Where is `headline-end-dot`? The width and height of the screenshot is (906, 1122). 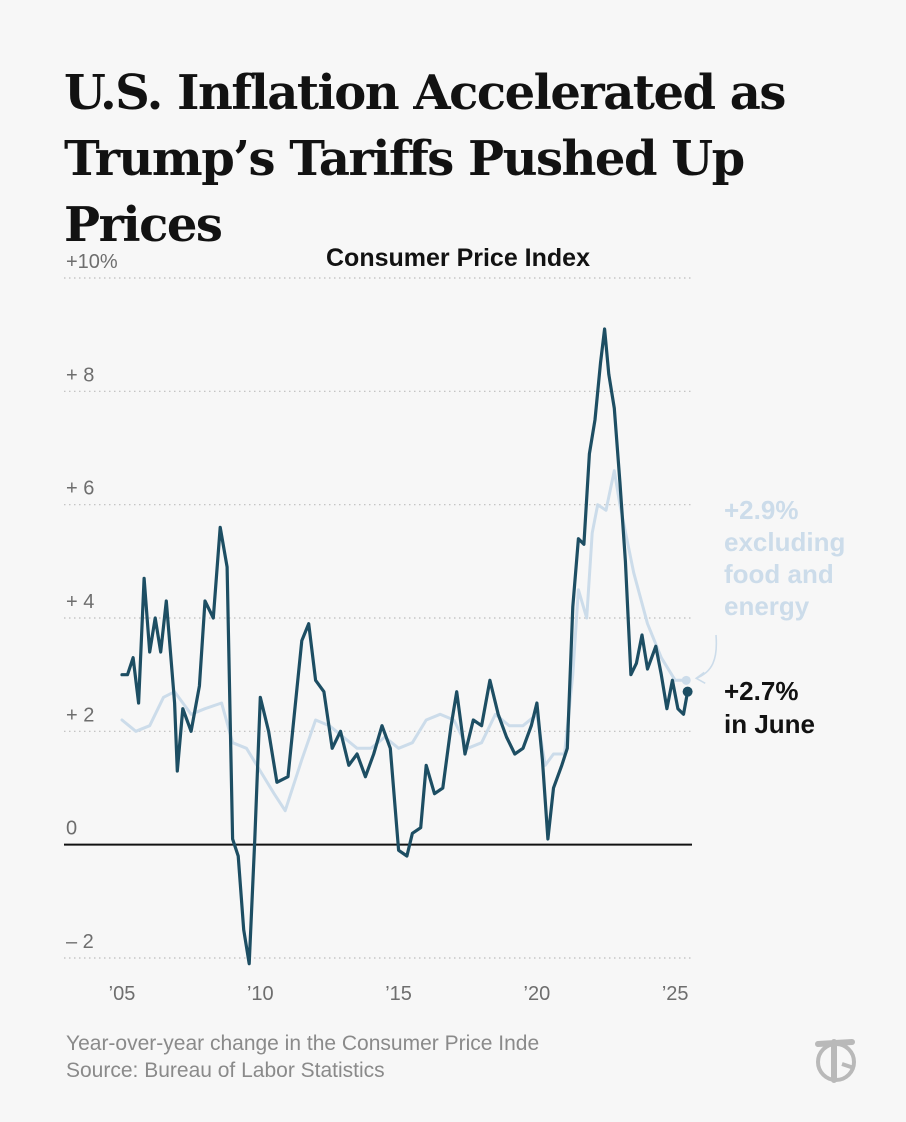
headline-end-dot is located at coordinates (687, 691).